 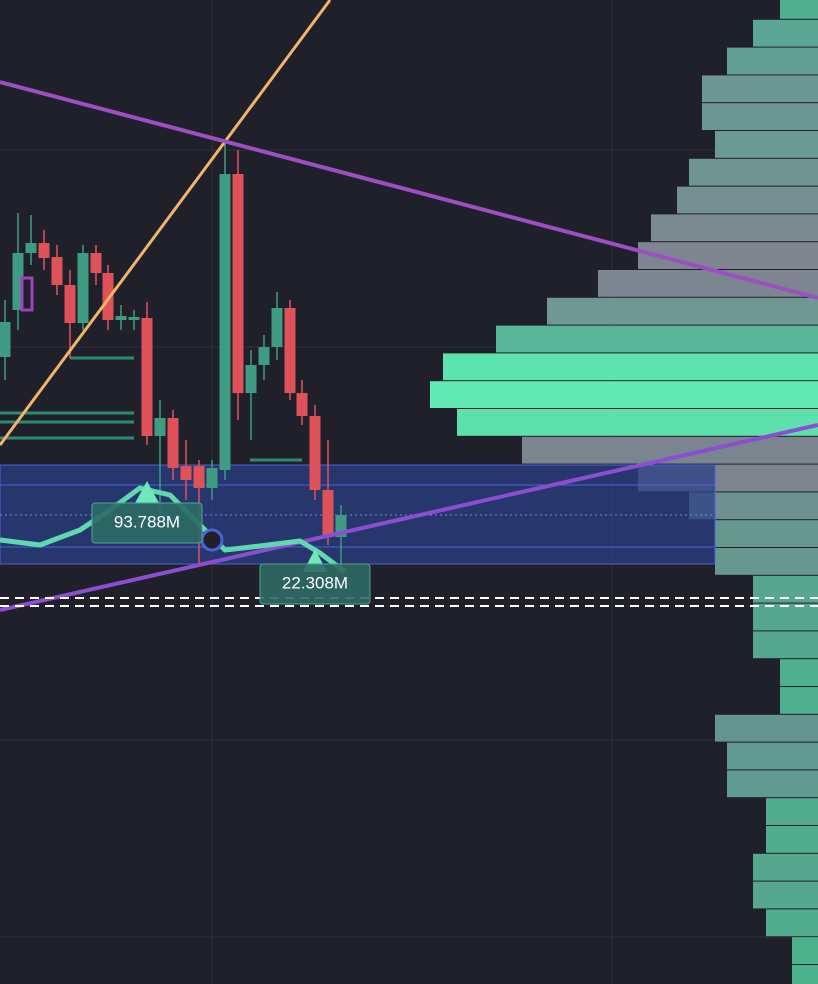 What do you see at coordinates (27, 294) in the screenshot?
I see `marker-box` at bounding box center [27, 294].